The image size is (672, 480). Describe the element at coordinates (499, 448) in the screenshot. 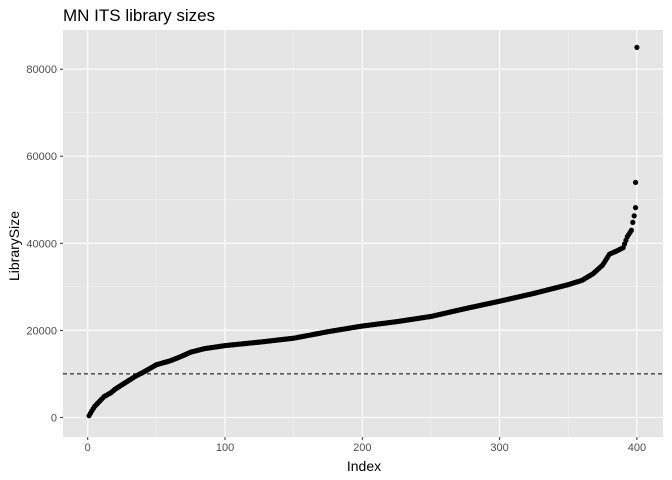

I see `x-tick-label: 300` at that location.